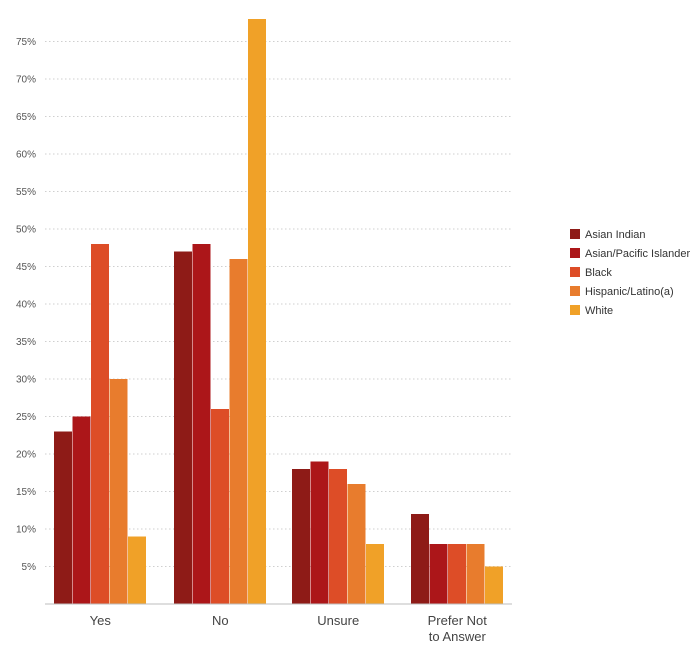  What do you see at coordinates (26, 267) in the screenshot?
I see `y-tick-label: 45%` at bounding box center [26, 267].